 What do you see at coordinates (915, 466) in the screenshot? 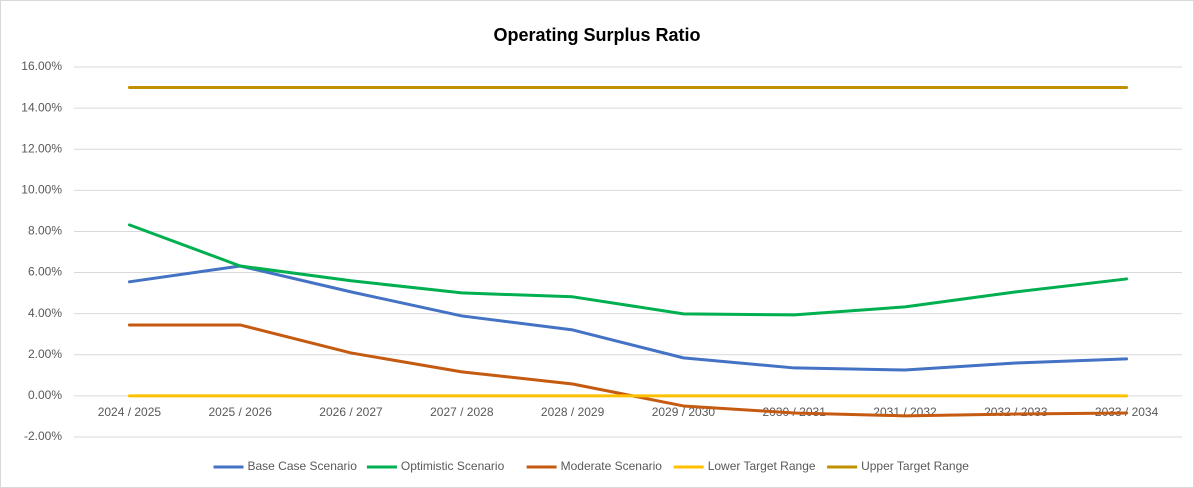
I see `legend-label: Upper Target Range` at bounding box center [915, 466].